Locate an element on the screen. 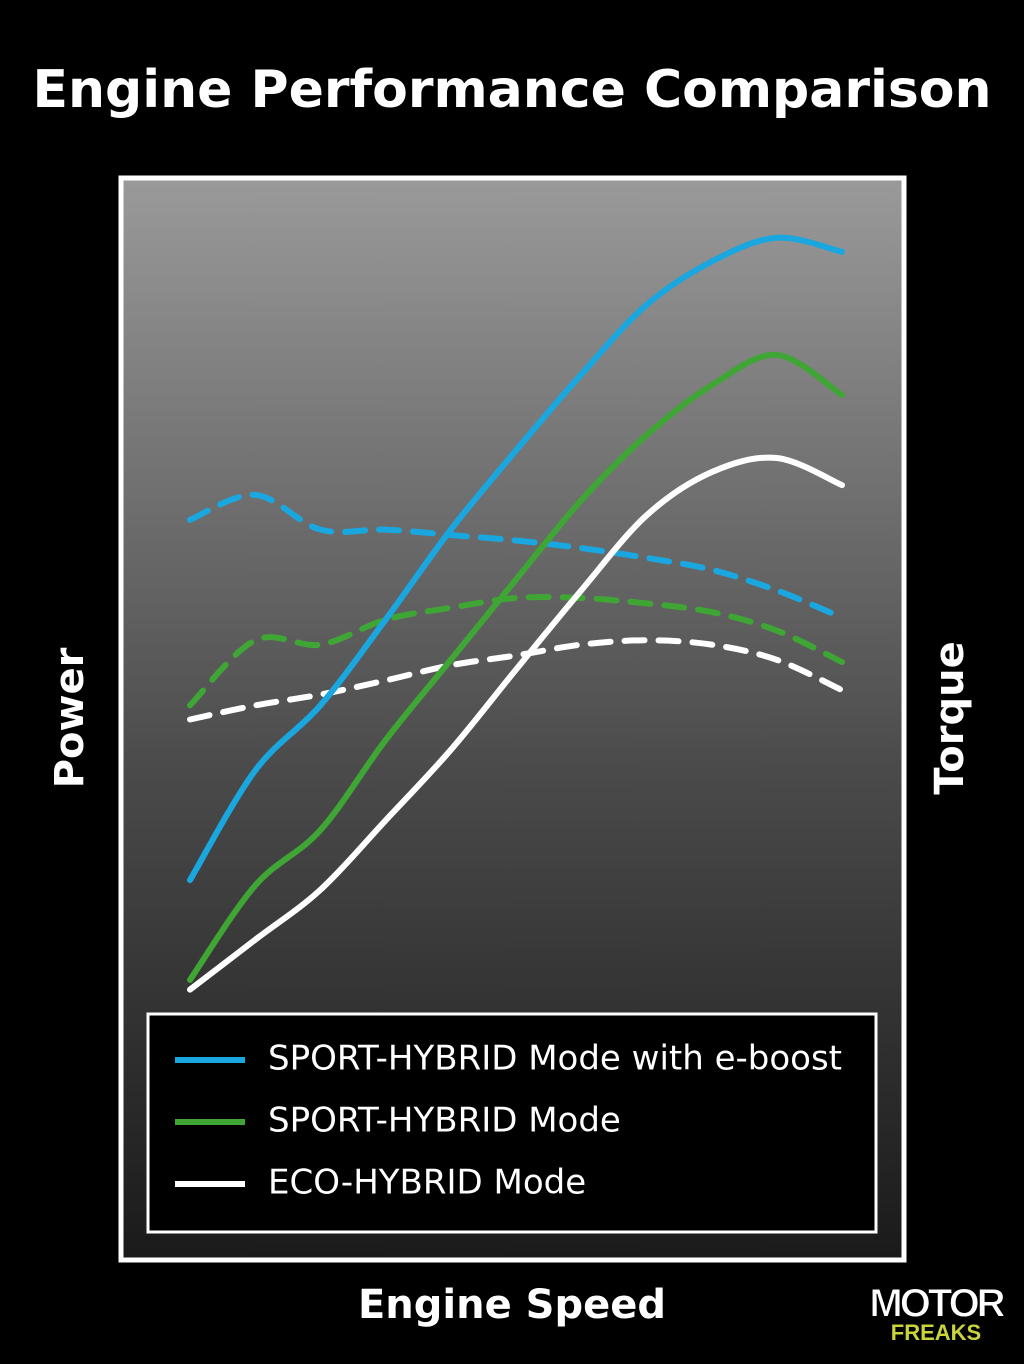  legend-label: ECO-HYBRID Mode is located at coordinates (427, 1183).